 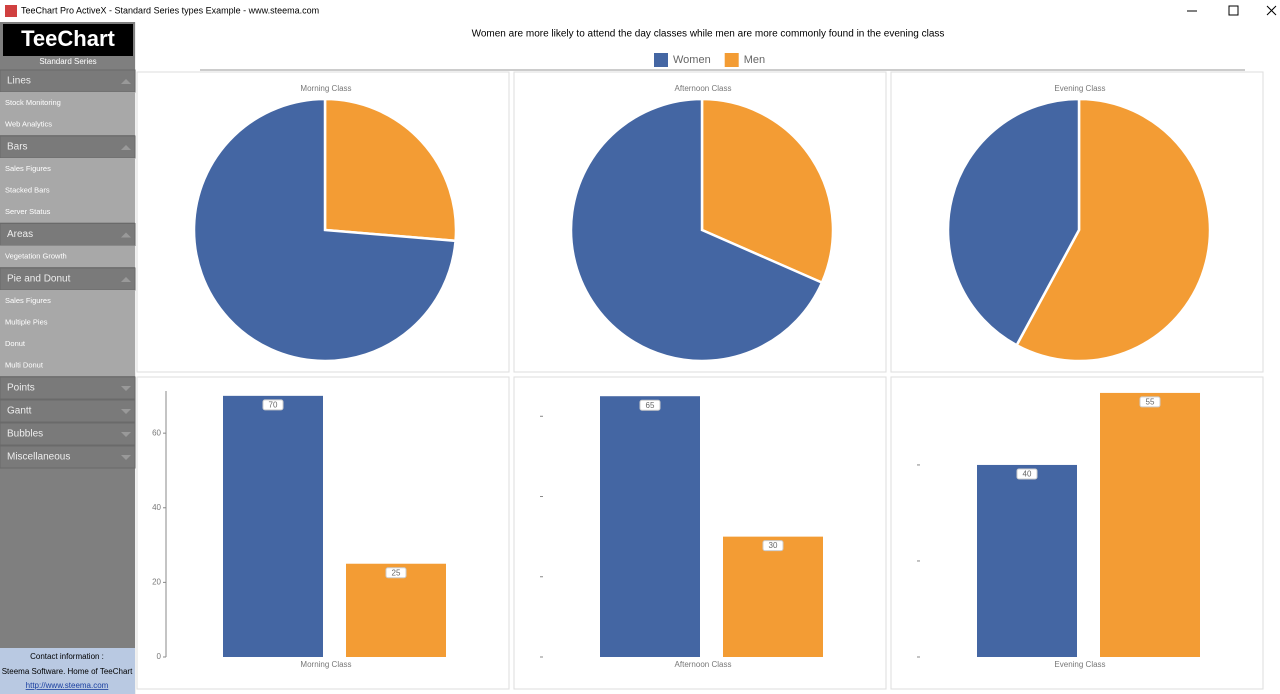 What do you see at coordinates (28, 211) in the screenshot?
I see `menu-item: Server Status` at bounding box center [28, 211].